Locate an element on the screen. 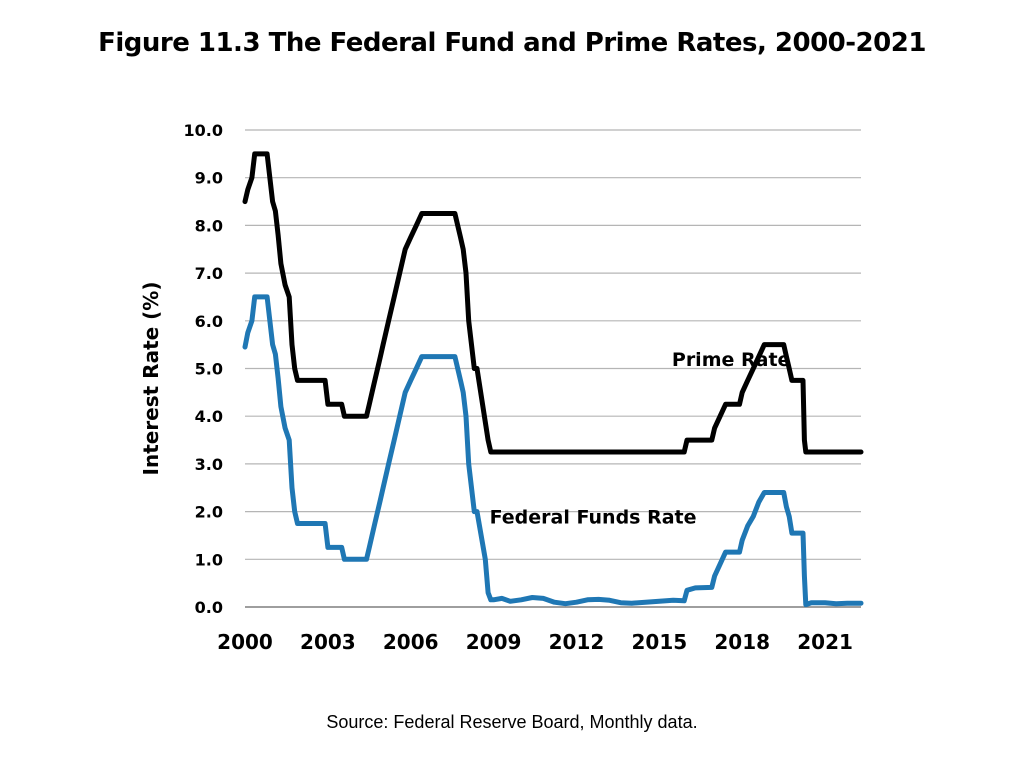 The image size is (1024, 768). y-tick-labels: 0.0 1.0 2.0 3.0 4.0 5.0 6.0 7.0 8.0 9.0 10.0 is located at coordinates (203, 369).